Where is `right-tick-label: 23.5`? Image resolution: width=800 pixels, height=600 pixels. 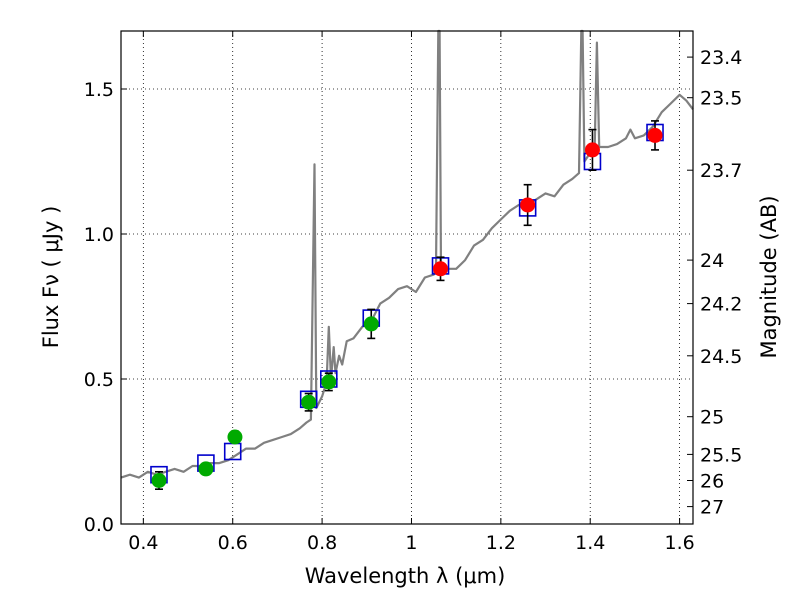
right-tick-label: 23.5 is located at coordinates (721, 99).